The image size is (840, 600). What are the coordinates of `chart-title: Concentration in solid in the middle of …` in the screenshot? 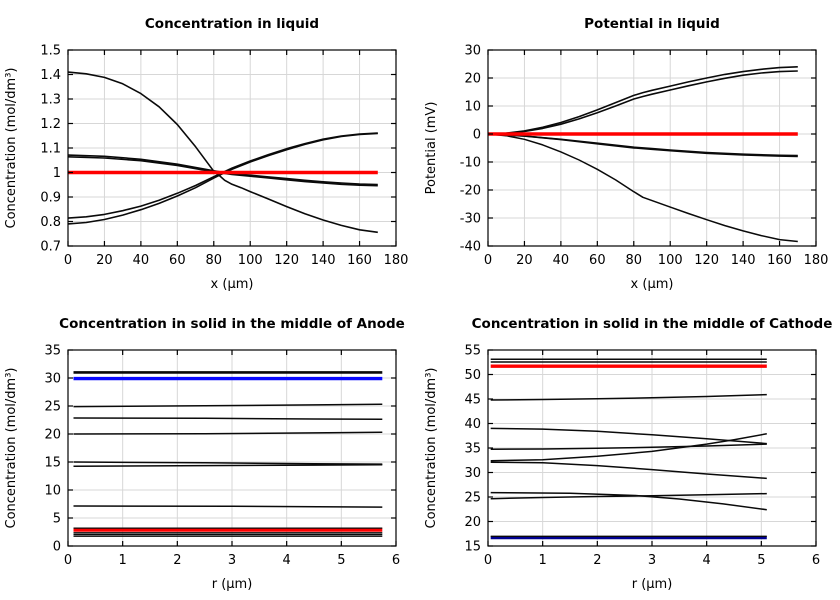 It's located at (652, 324).